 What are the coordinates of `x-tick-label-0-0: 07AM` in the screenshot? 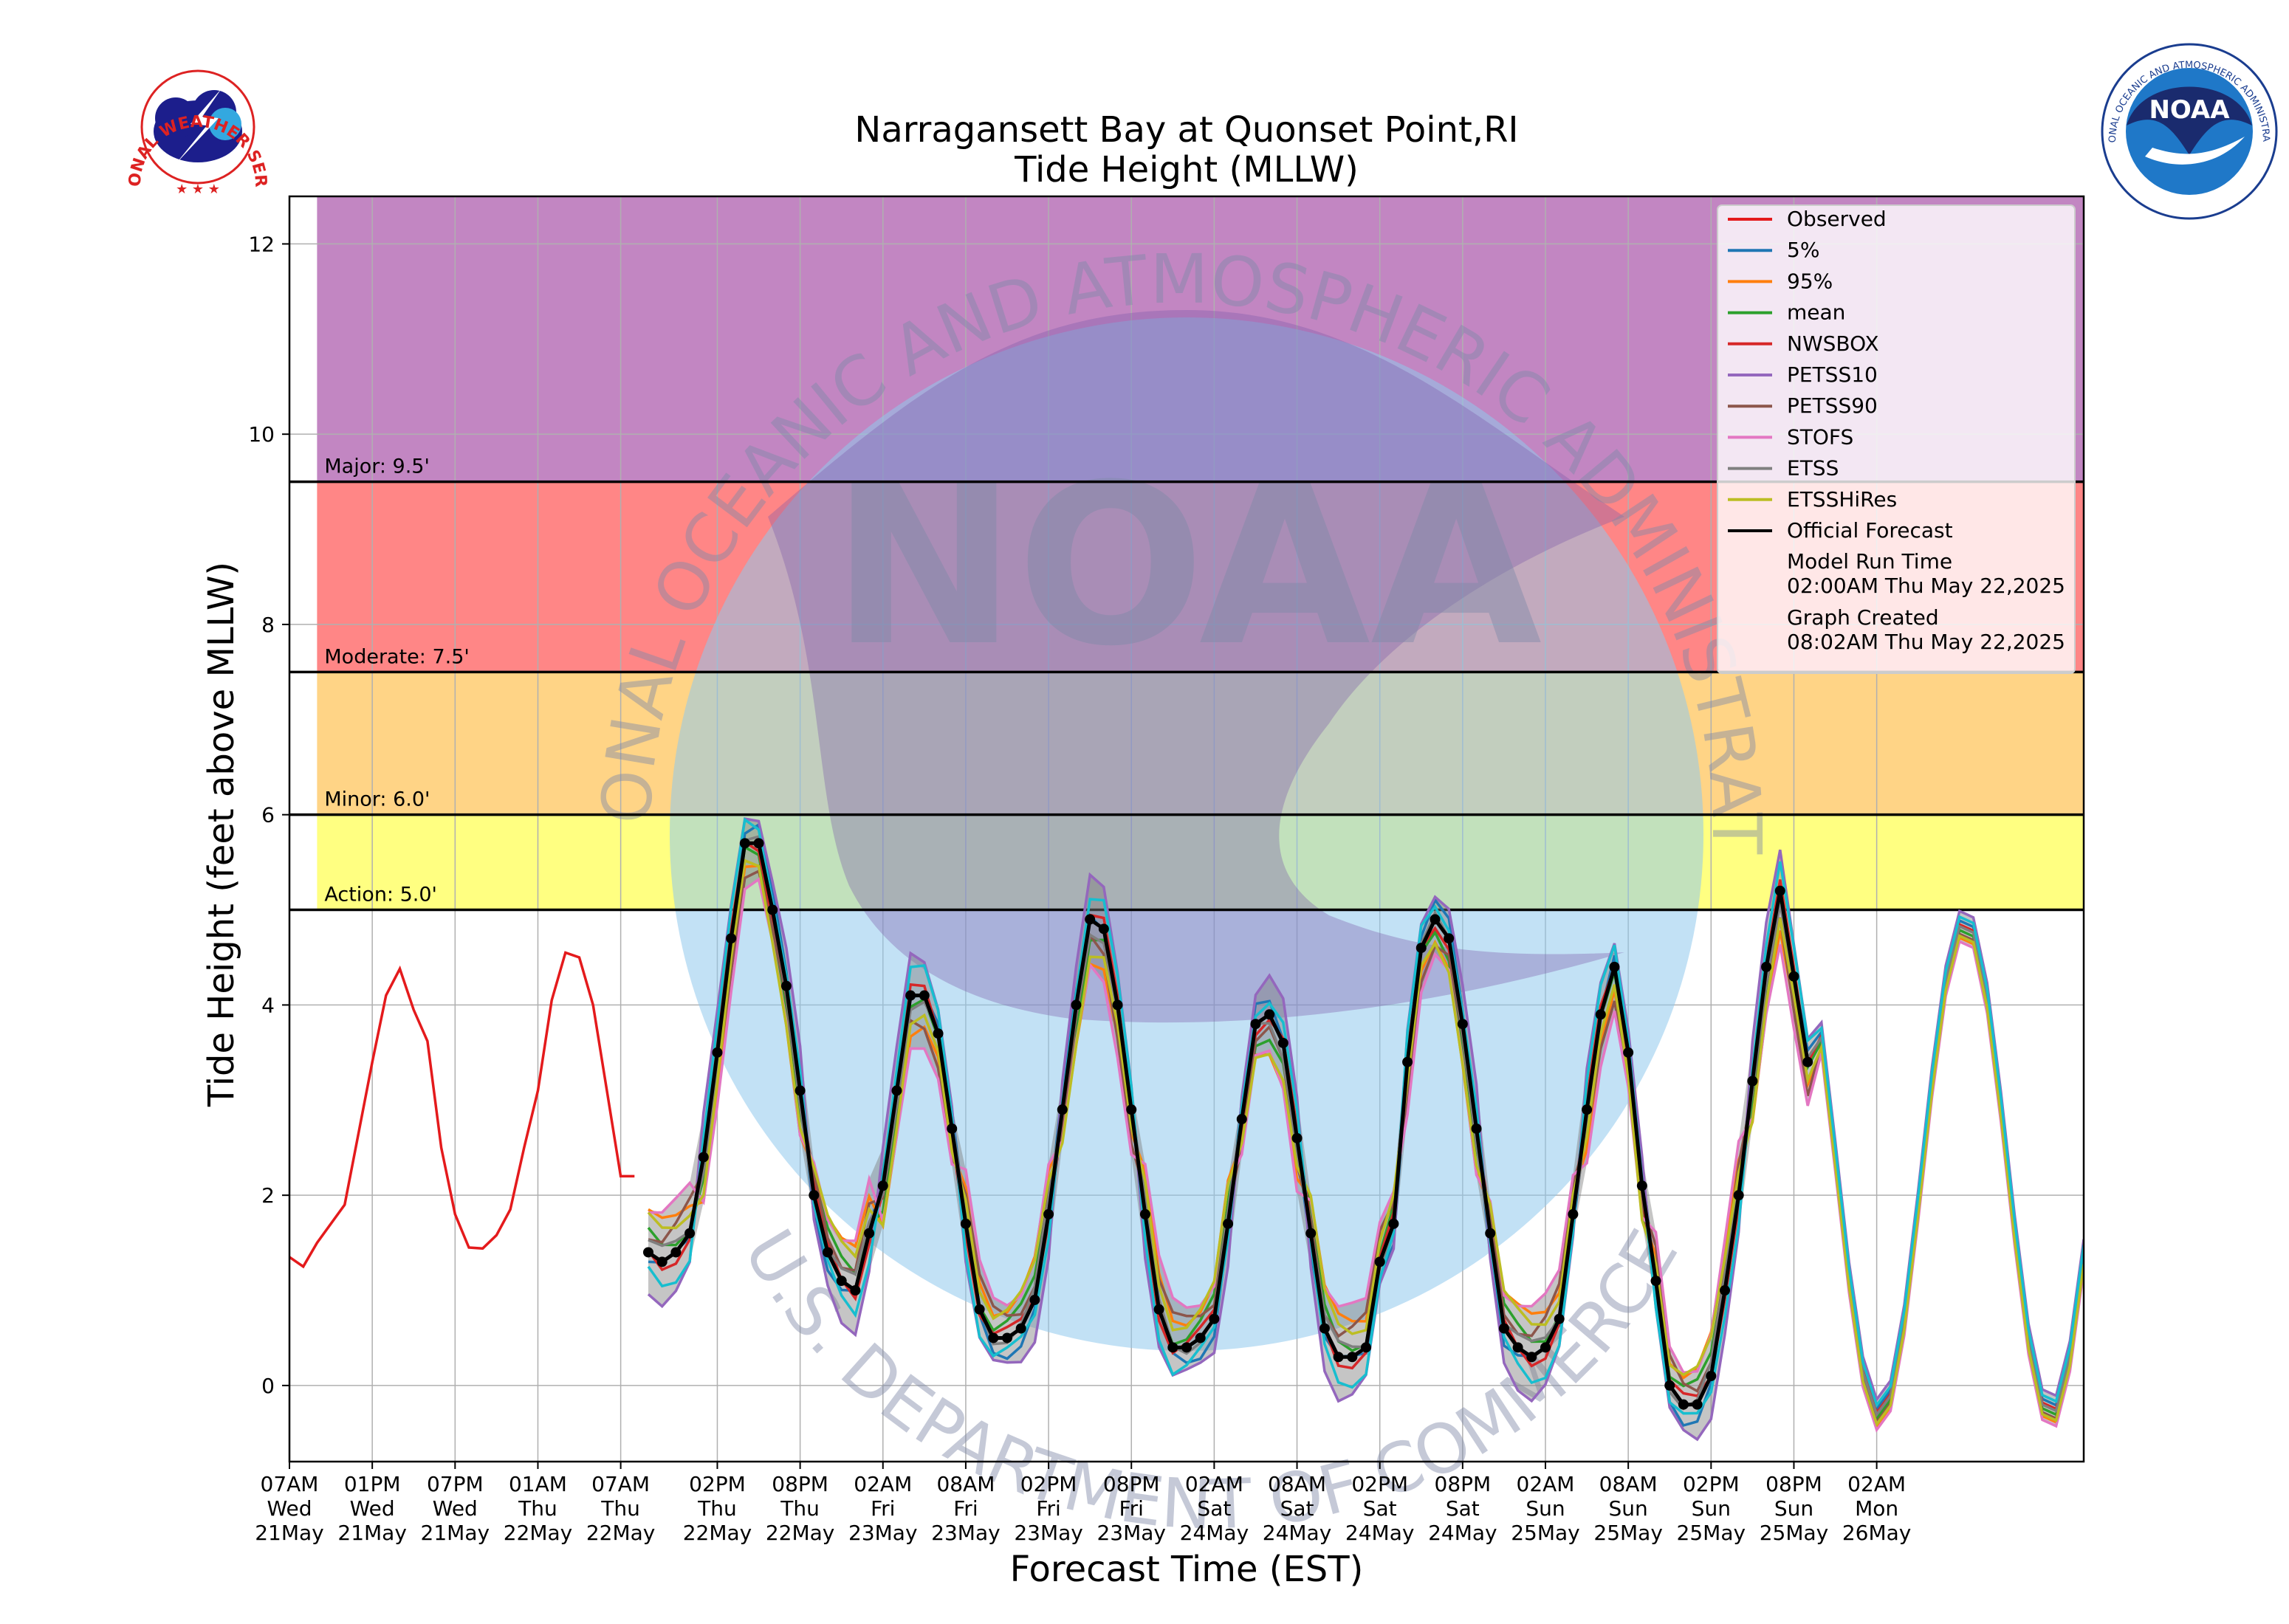 It's located at (290, 1484).